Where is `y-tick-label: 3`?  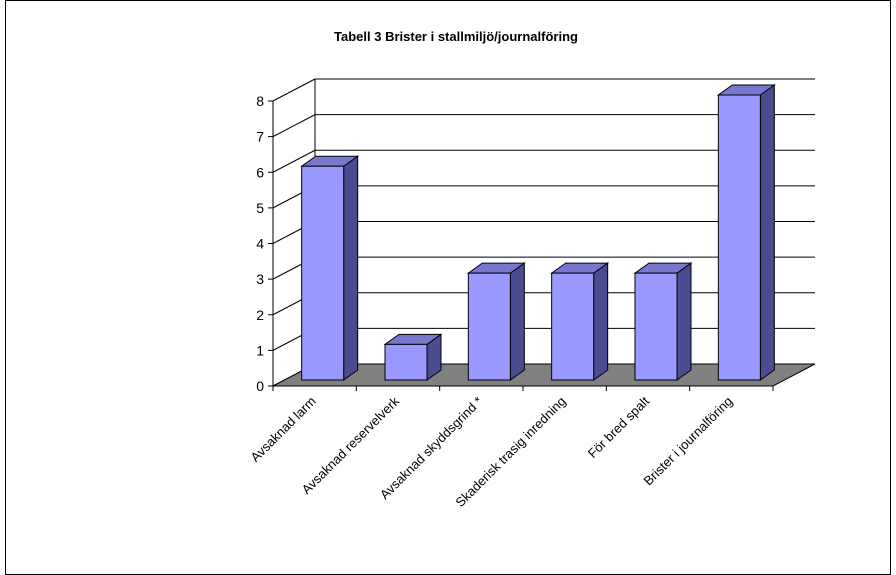 y-tick-label: 3 is located at coordinates (260, 279).